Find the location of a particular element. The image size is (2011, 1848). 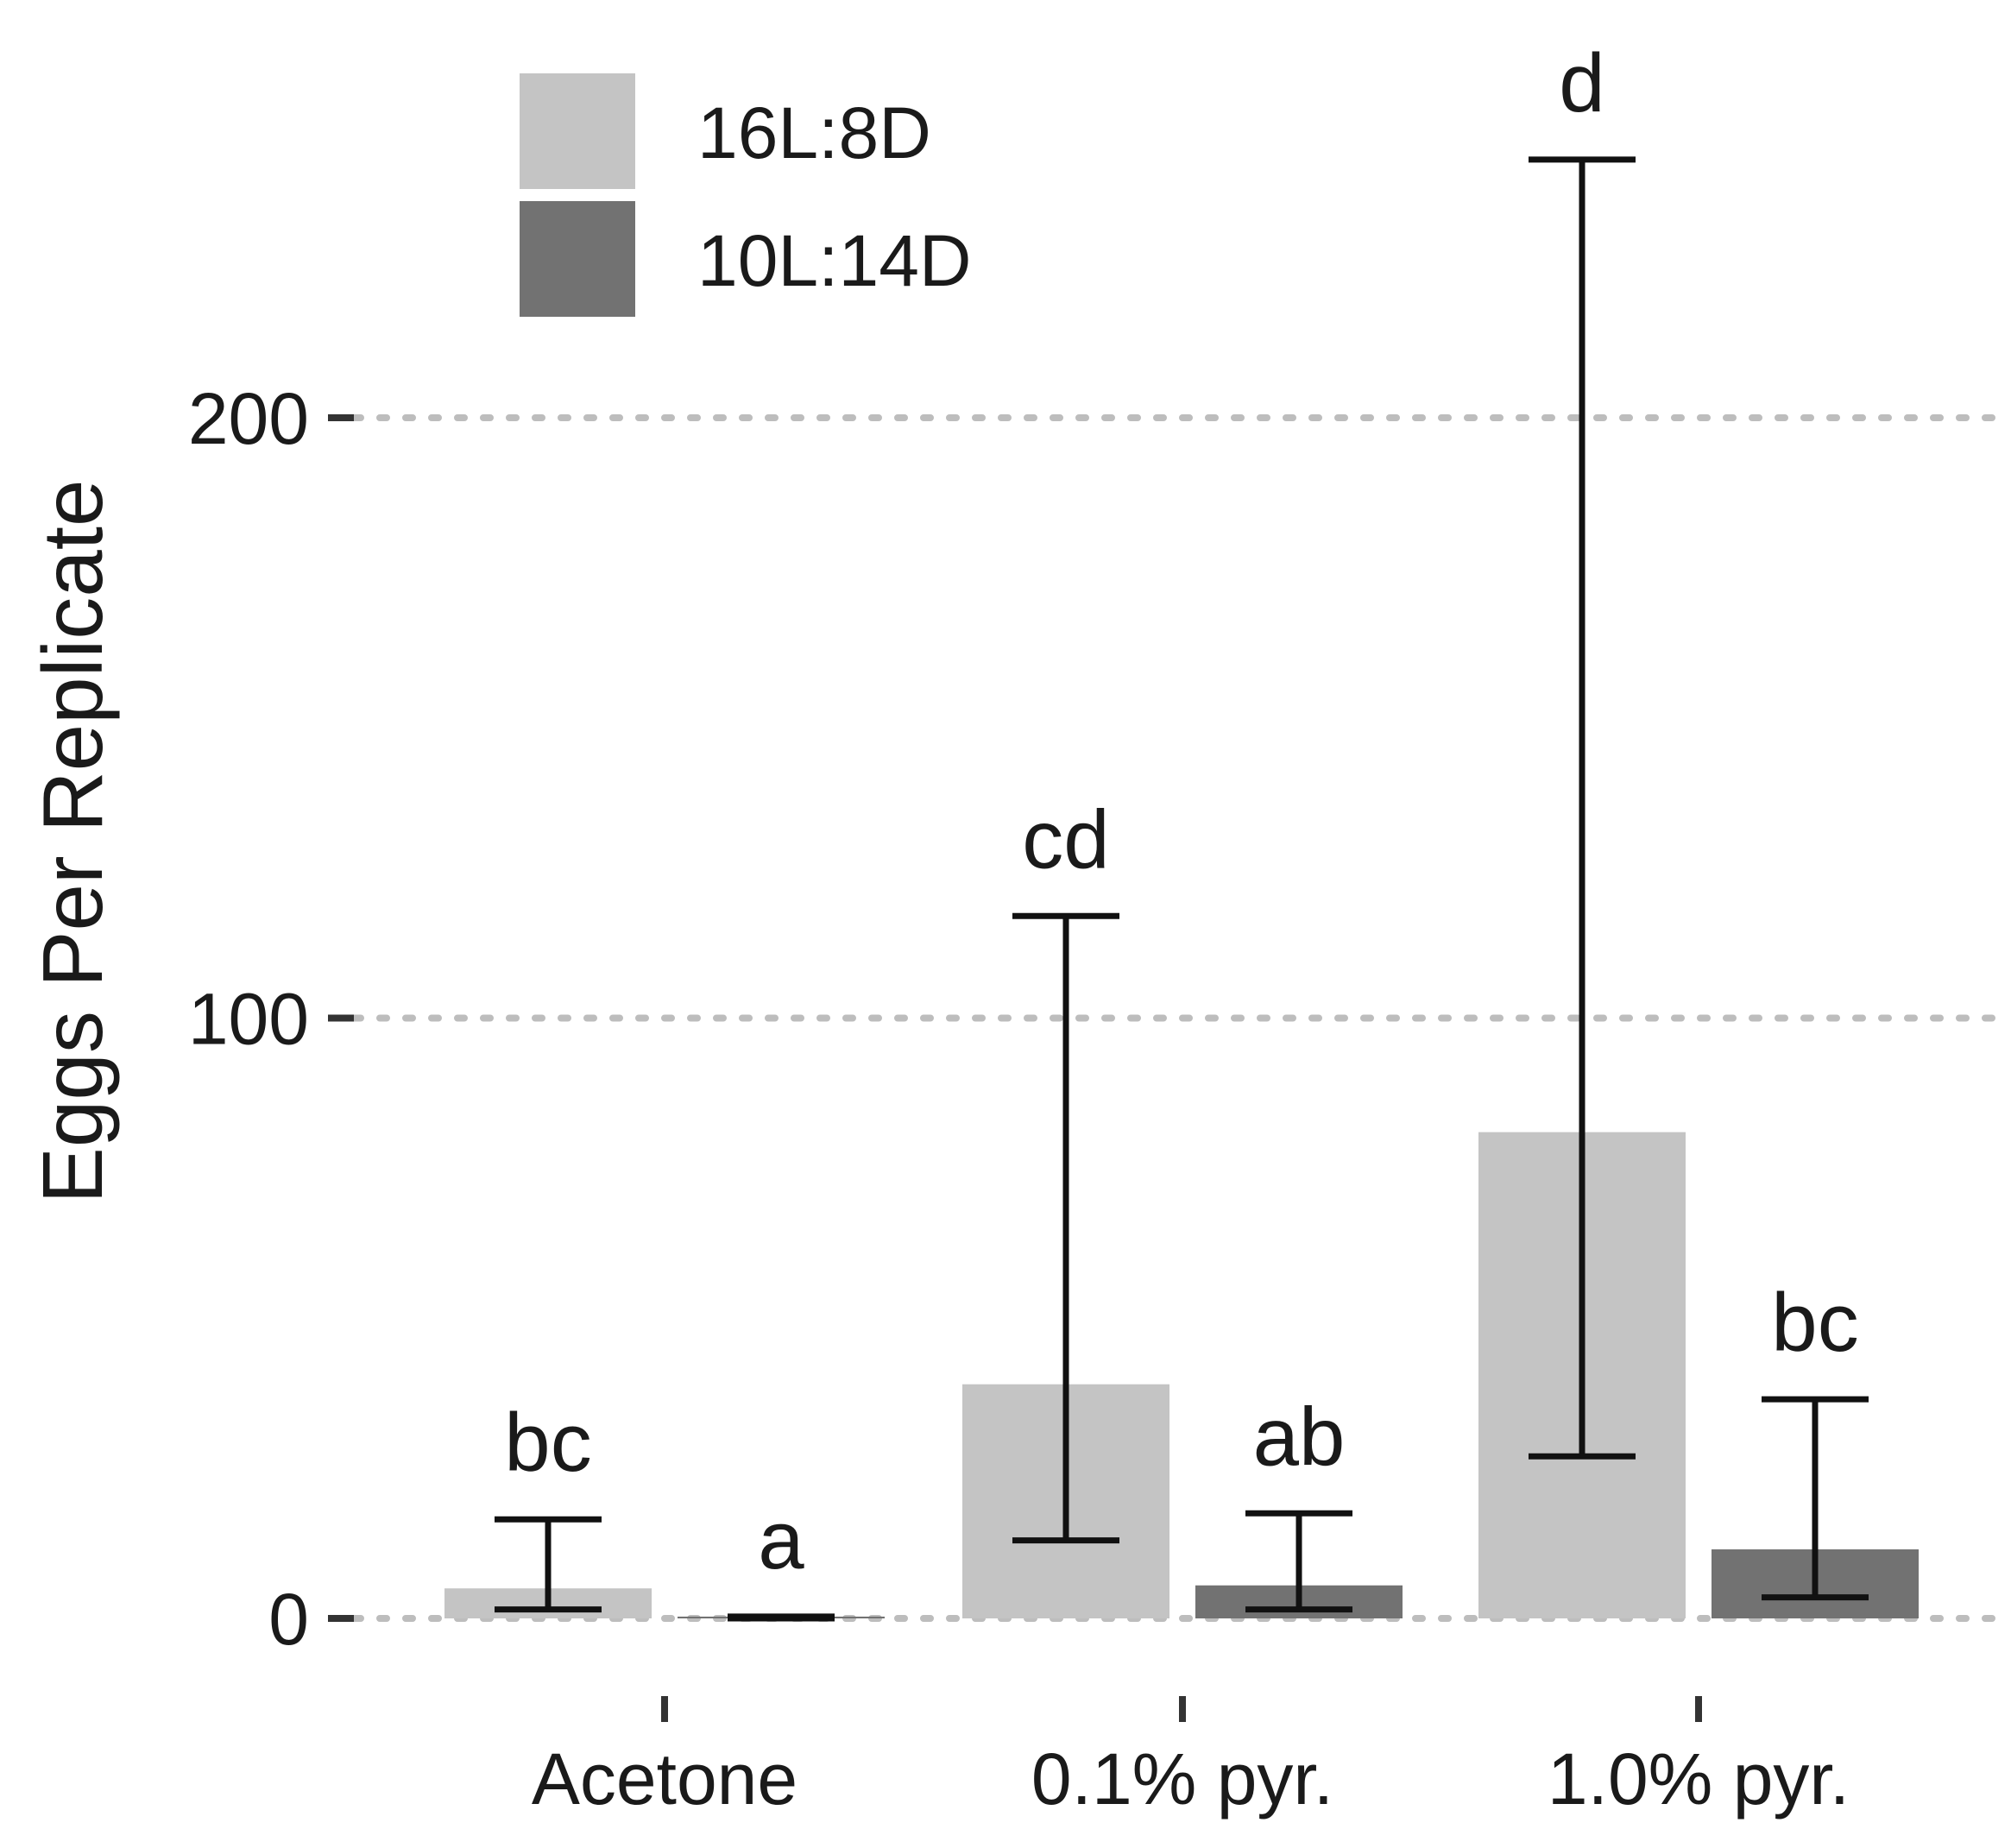

y-axis-title: Eggs Per Replicate is located at coordinates (72, 842).